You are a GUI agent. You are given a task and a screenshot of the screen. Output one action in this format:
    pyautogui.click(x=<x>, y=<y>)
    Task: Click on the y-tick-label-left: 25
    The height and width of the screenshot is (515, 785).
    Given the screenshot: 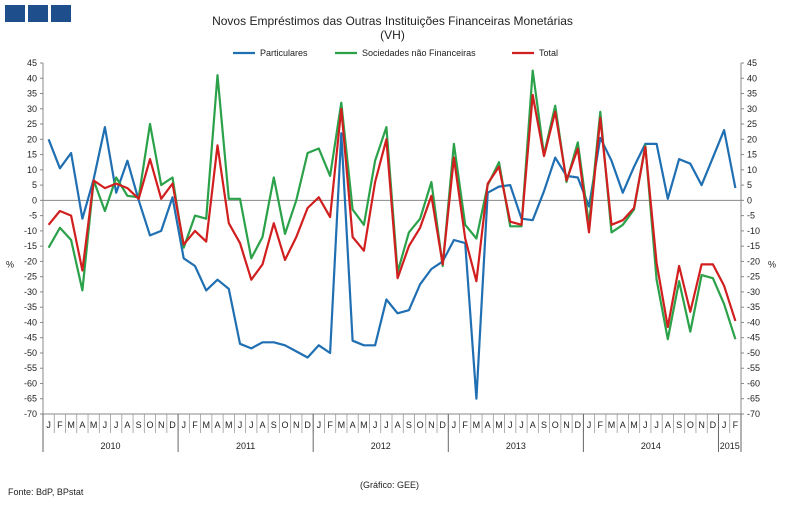 What is the action you would take?
    pyautogui.click(x=32, y=124)
    